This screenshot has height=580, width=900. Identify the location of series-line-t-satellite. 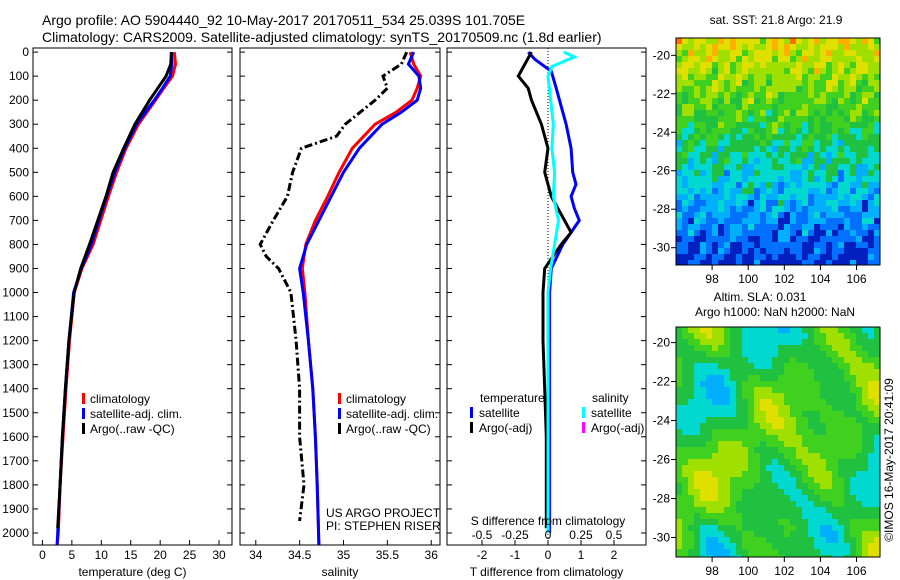
(554, 292).